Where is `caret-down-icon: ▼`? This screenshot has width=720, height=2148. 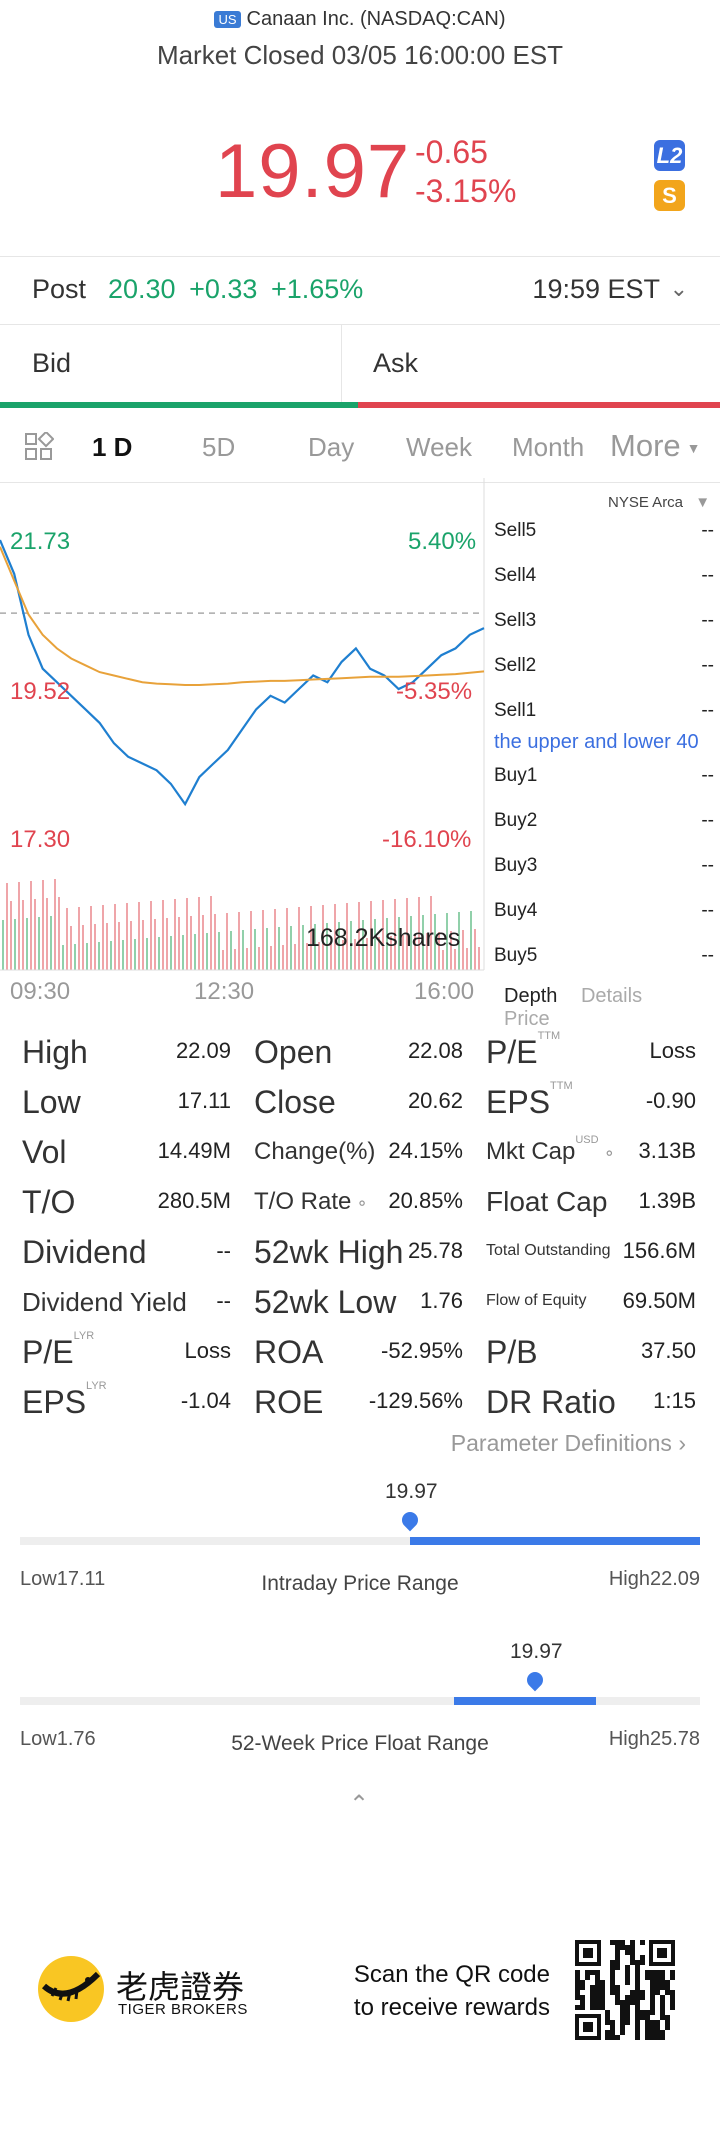 caret-down-icon: ▼ is located at coordinates (693, 447).